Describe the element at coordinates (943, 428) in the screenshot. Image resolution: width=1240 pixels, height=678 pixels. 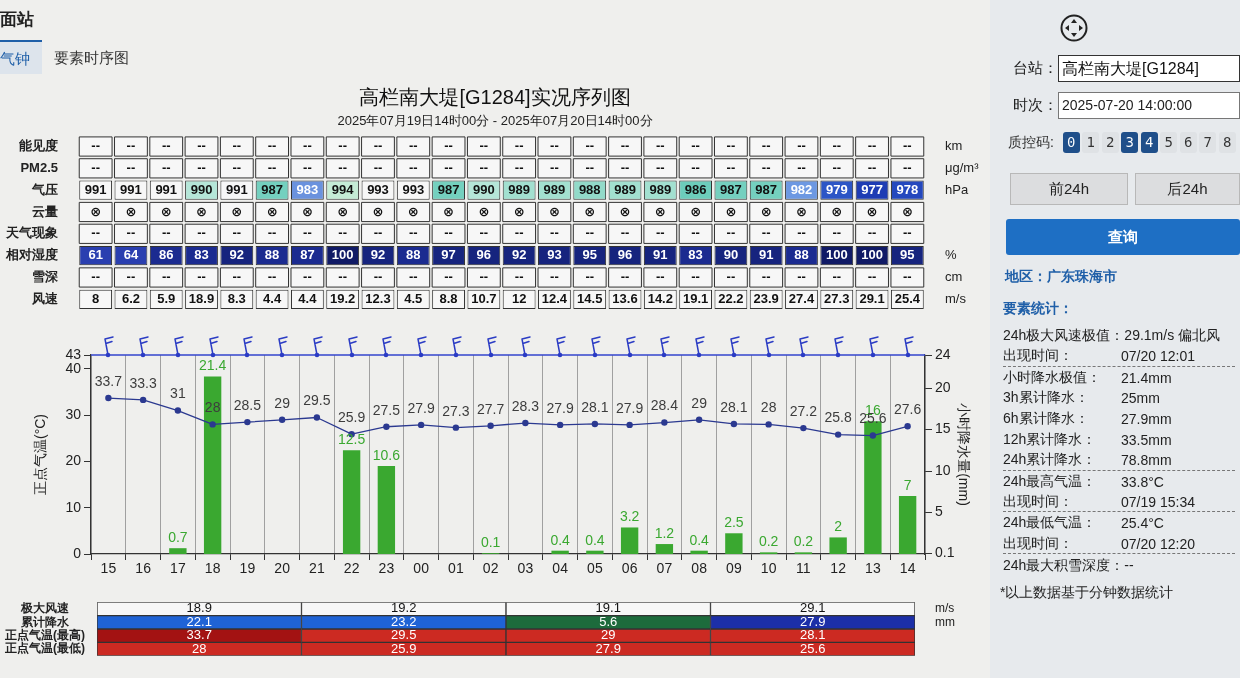
I see `y2-tick-label: 15` at that location.